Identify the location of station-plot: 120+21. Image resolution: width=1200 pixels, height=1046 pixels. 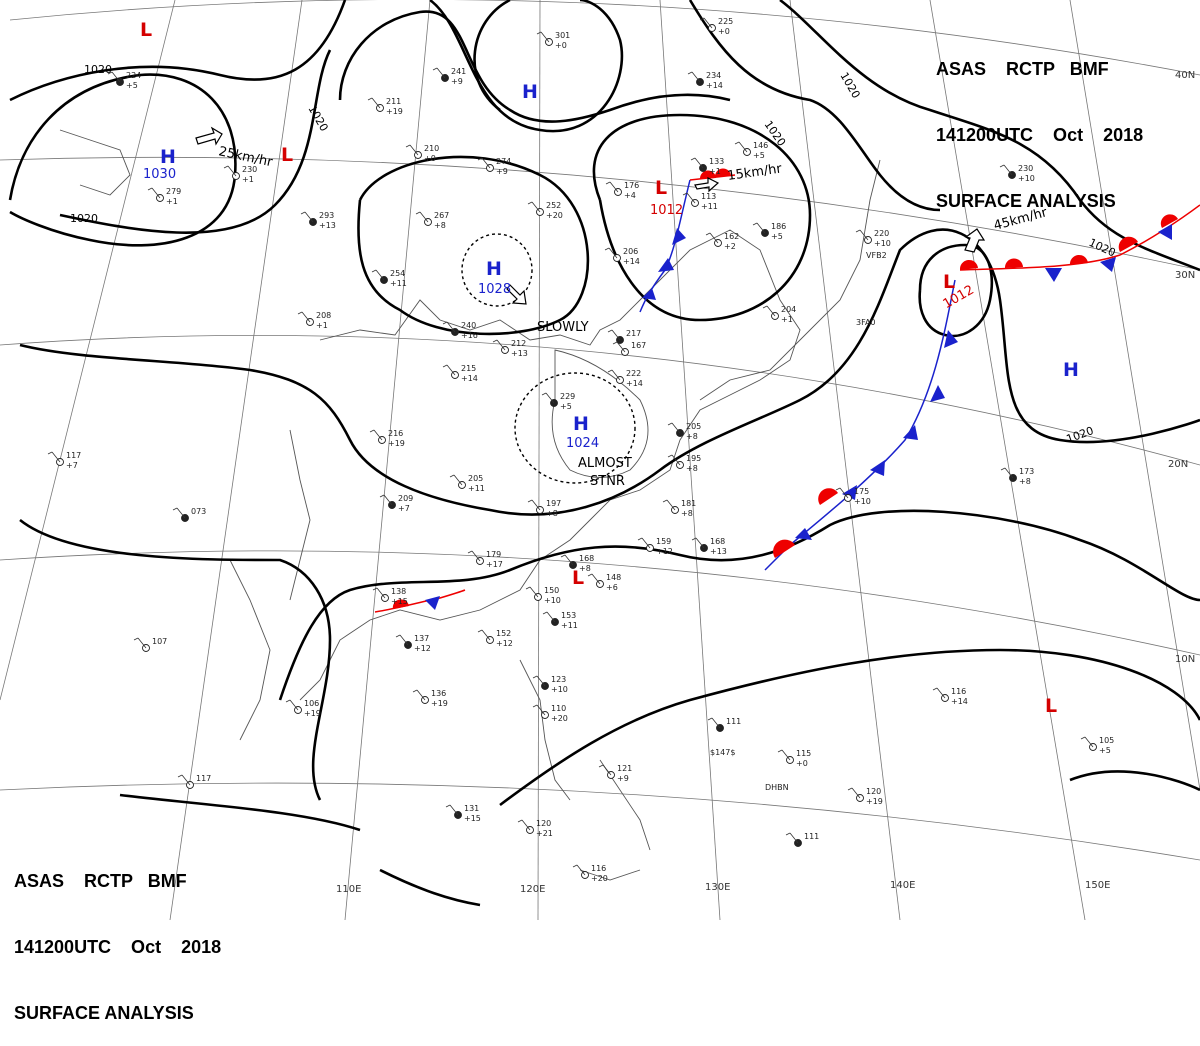
(535, 828).